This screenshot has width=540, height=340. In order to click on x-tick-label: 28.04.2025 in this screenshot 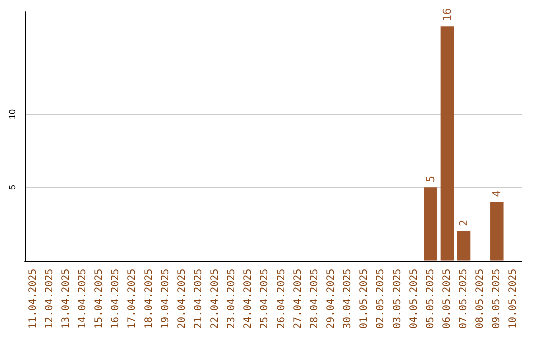, I will do `click(314, 299)`.